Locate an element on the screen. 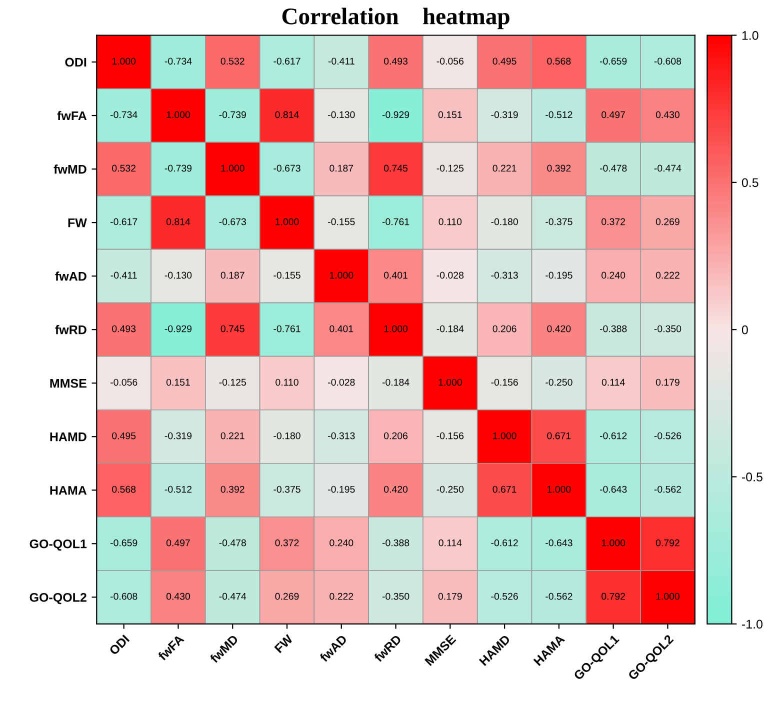 The image size is (767, 705). data-label: 0.792 is located at coordinates (668, 542).